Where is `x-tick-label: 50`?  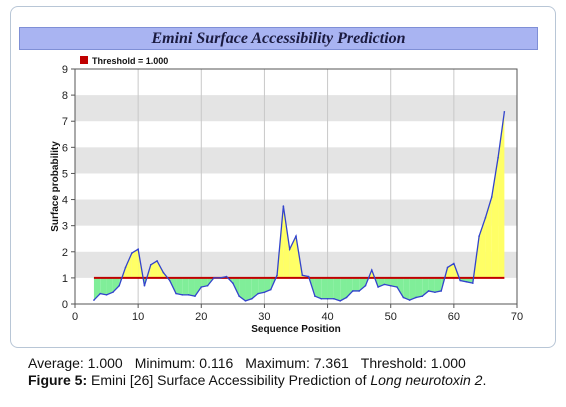 x-tick-label: 50 is located at coordinates (391, 317).